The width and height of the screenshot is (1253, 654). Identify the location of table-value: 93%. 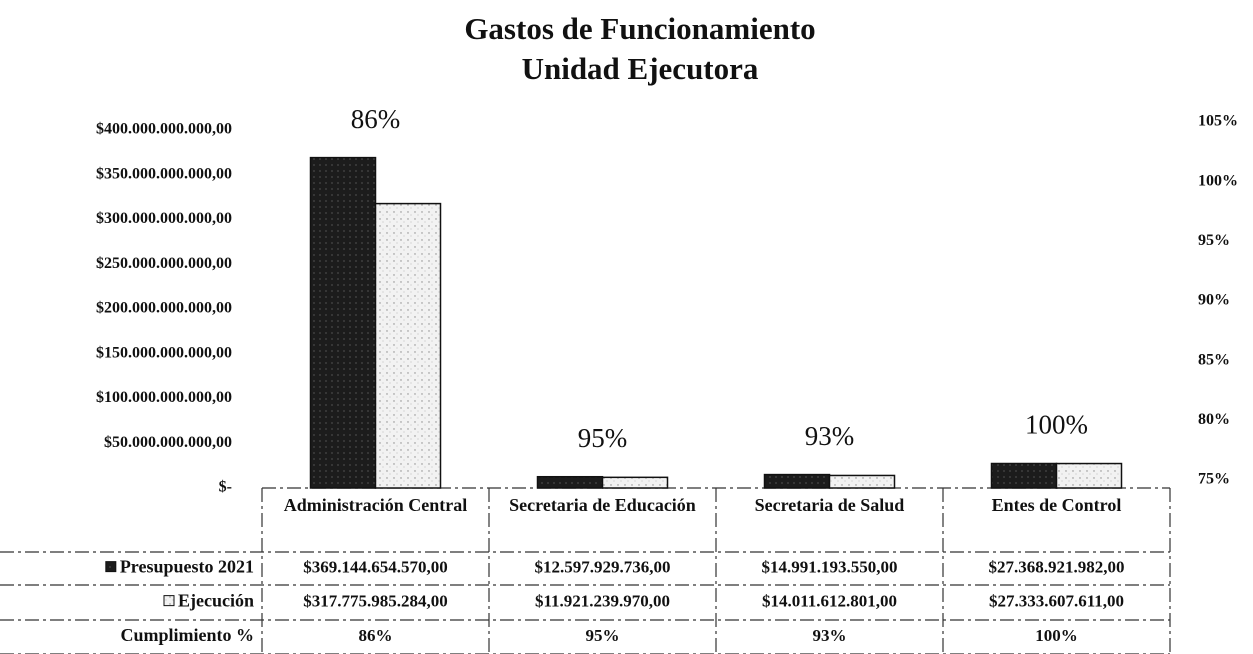
(830, 635).